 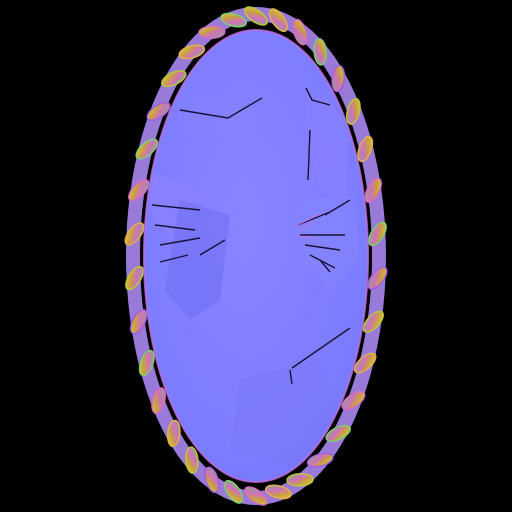 What do you see at coordinates (308, 226) in the screenshot?
I see `crack-highlights` at bounding box center [308, 226].